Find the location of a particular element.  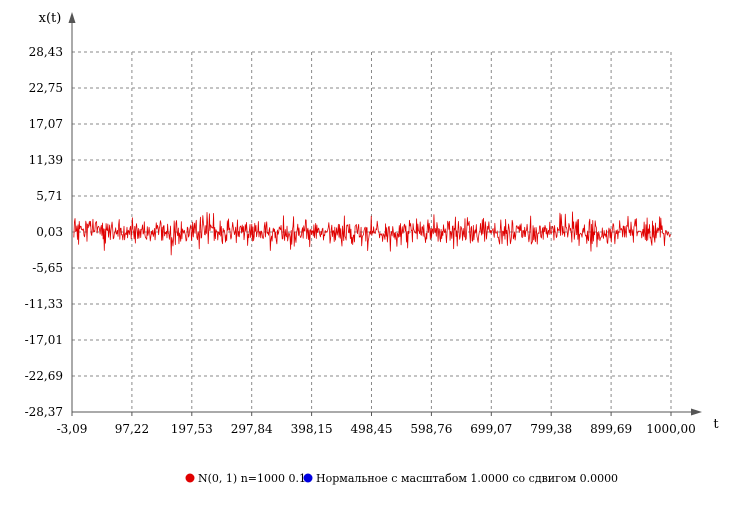

y-tick-label: 5,71 is located at coordinates (49, 196).